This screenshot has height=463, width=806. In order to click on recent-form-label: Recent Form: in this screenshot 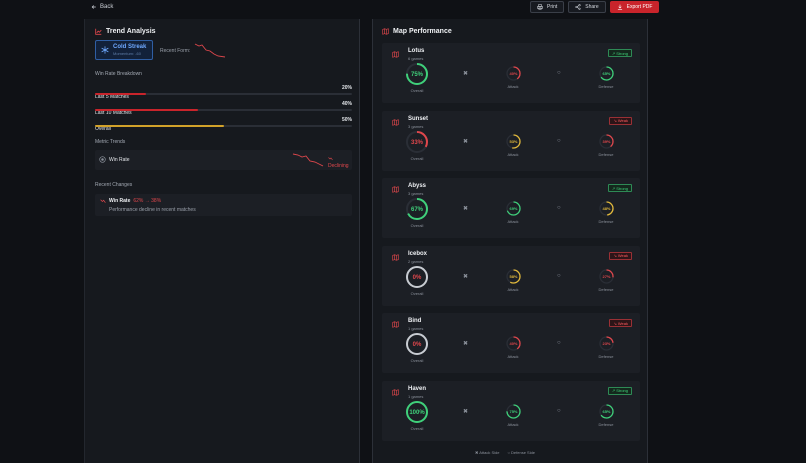, I will do `click(175, 51)`.